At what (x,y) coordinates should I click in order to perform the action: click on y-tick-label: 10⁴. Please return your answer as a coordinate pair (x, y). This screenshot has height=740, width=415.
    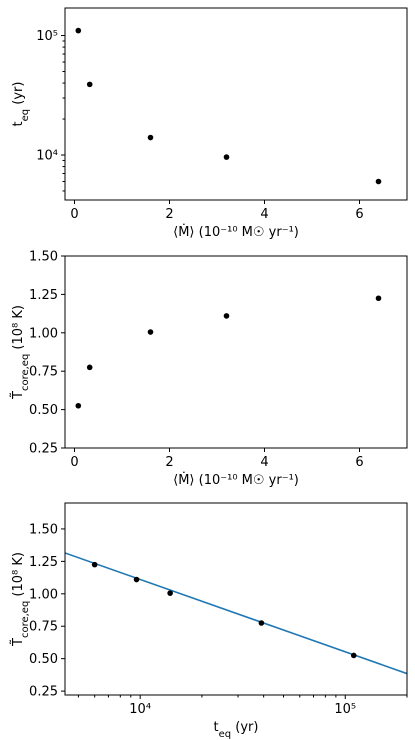
    Looking at the image, I should click on (47, 155).